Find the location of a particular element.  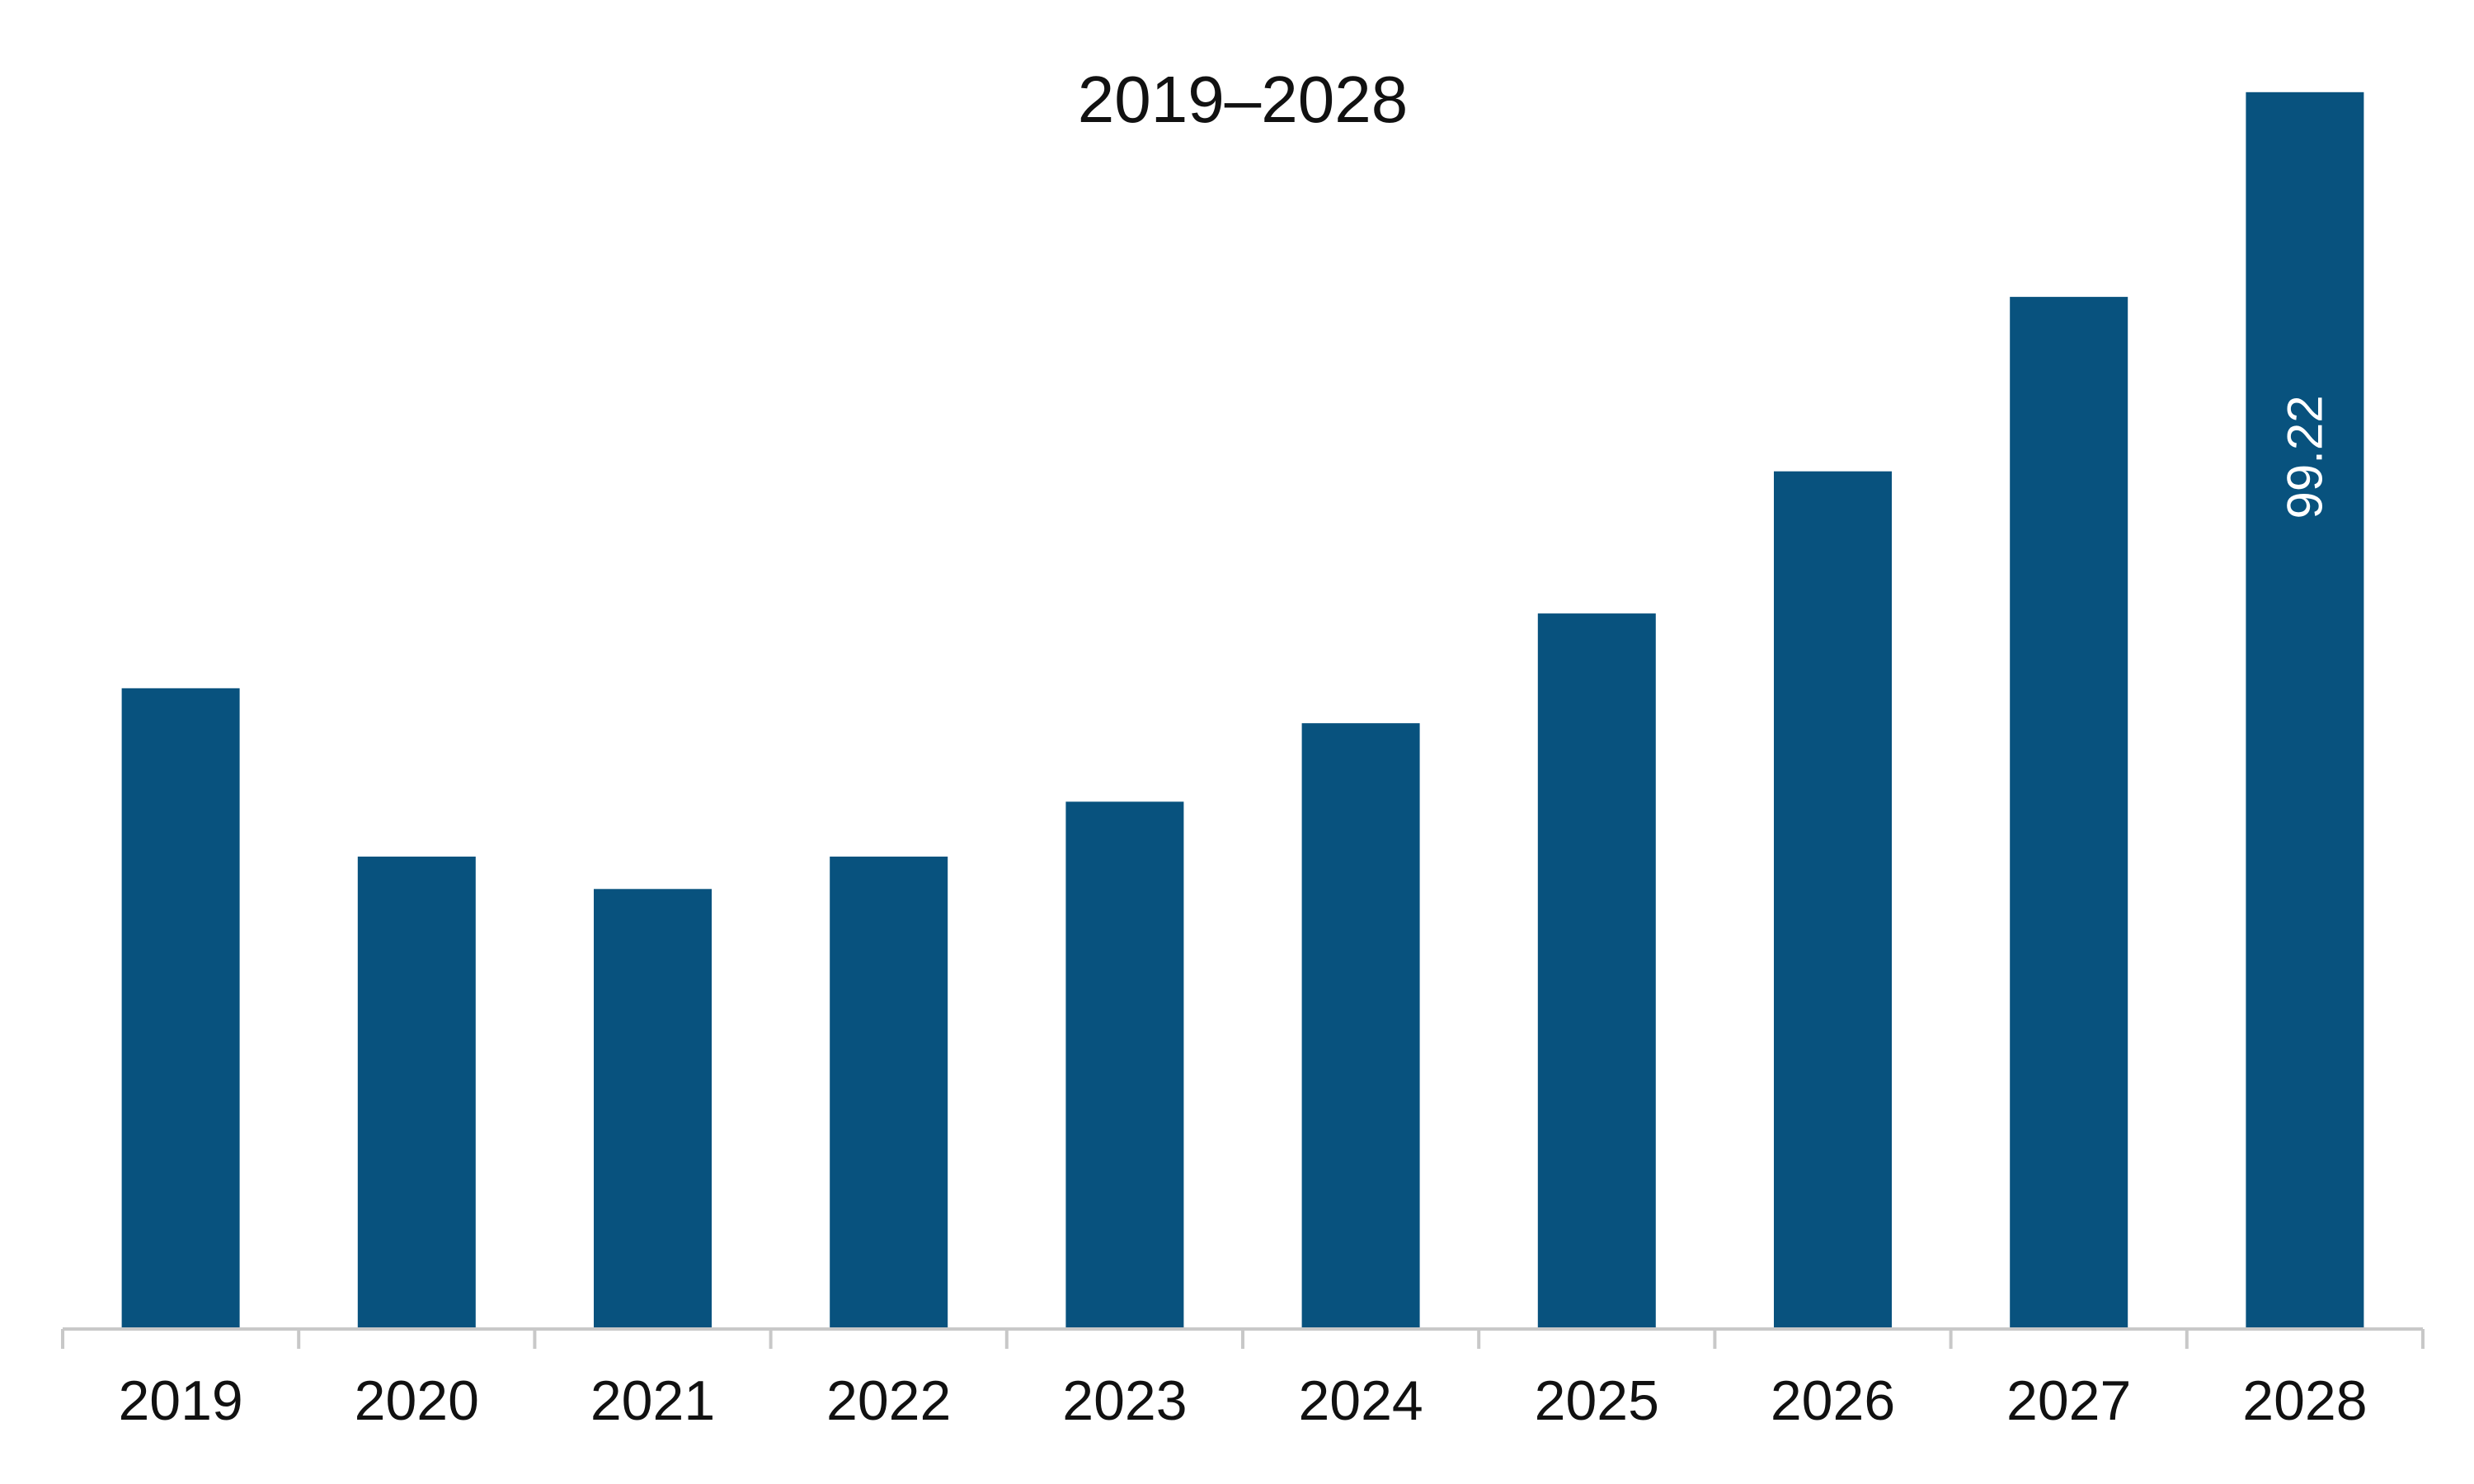

x-tick-labels: 2019 2020 2021 2022 2023 2024 2025 2026 2027 2028 is located at coordinates (1242, 1400).